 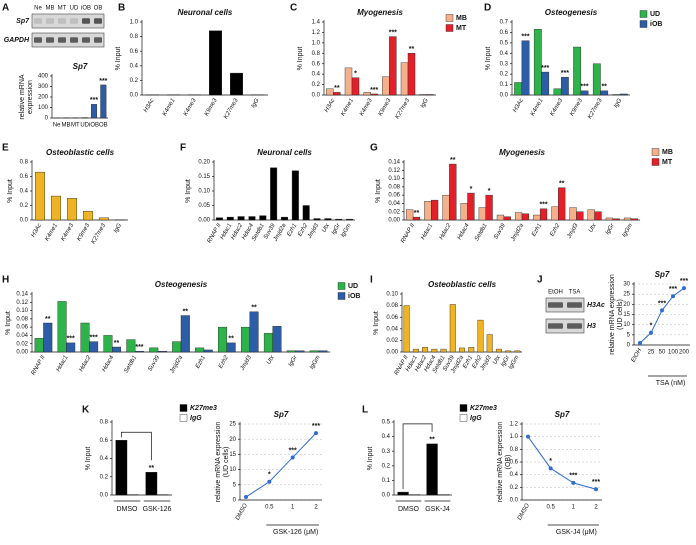 What do you see at coordinates (131, 364) in the screenshot?
I see `x-tick-label: Setdb1` at bounding box center [131, 364].